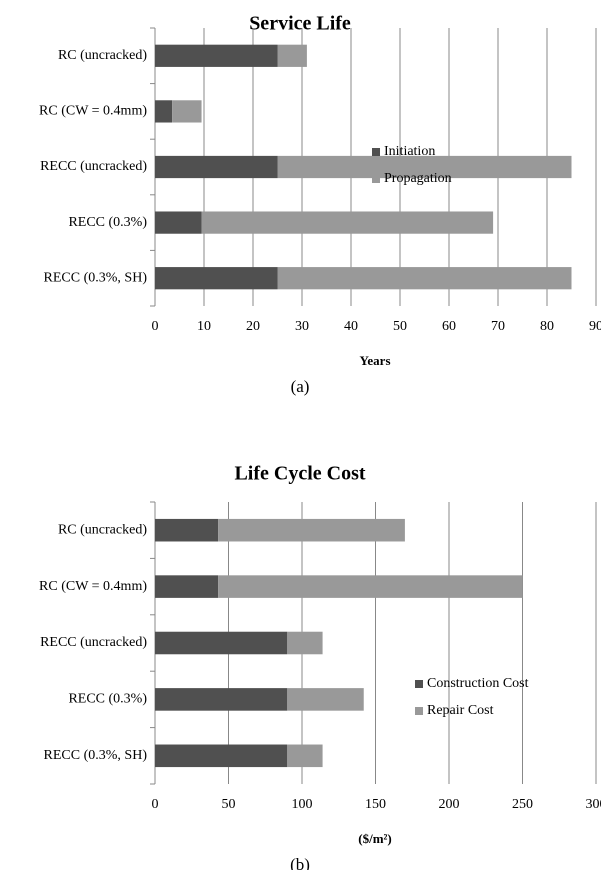  What do you see at coordinates (449, 326) in the screenshot?
I see `x-tick-label: 60` at bounding box center [449, 326].